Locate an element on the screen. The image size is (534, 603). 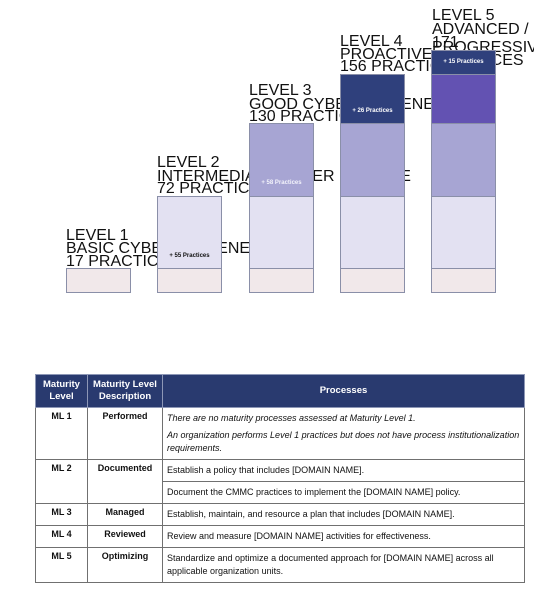
row-level: ML 2 is located at coordinates (61, 481).